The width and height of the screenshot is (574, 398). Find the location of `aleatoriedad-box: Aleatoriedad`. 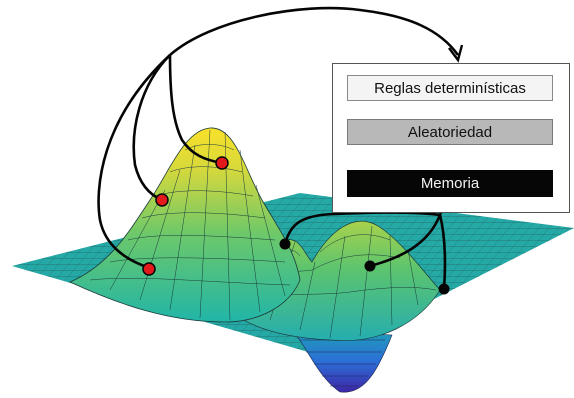

aleatoriedad-box: Aleatoriedad is located at coordinates (450, 132).